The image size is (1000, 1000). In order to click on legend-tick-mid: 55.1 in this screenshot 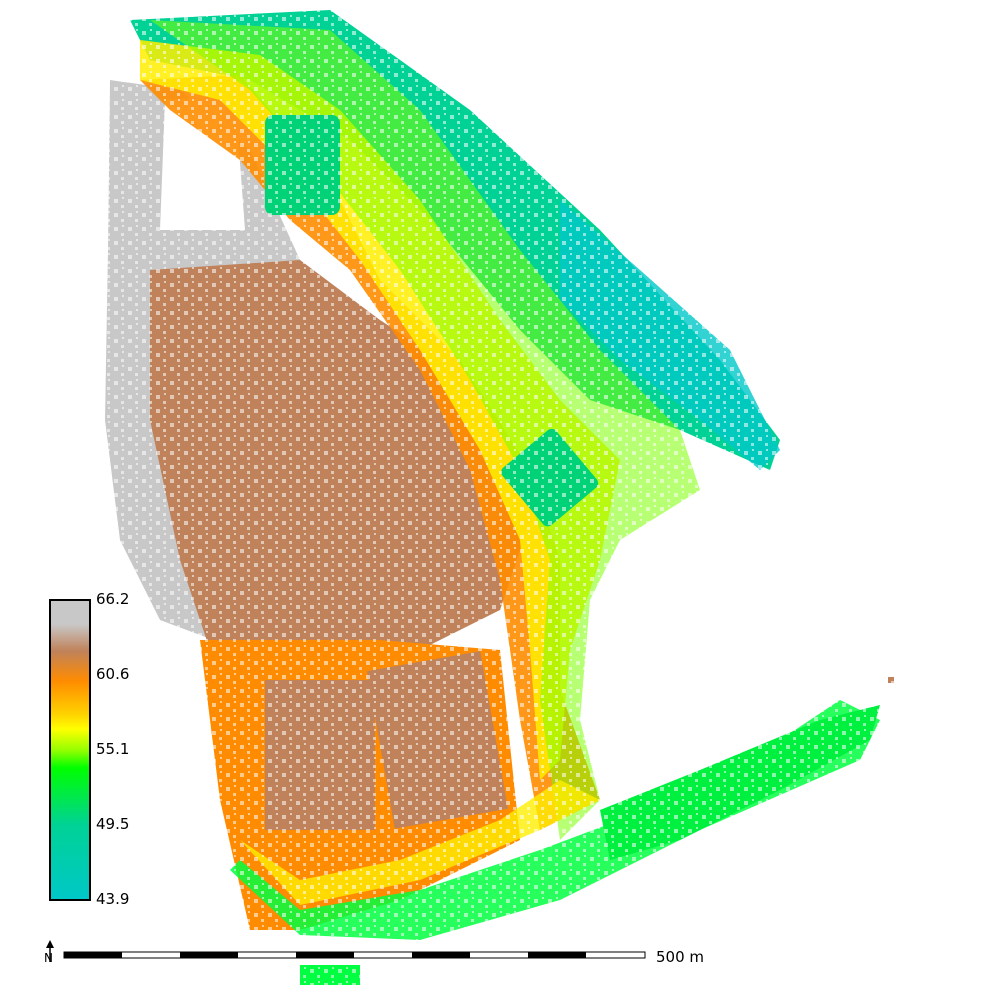, I will do `click(113, 749)`.